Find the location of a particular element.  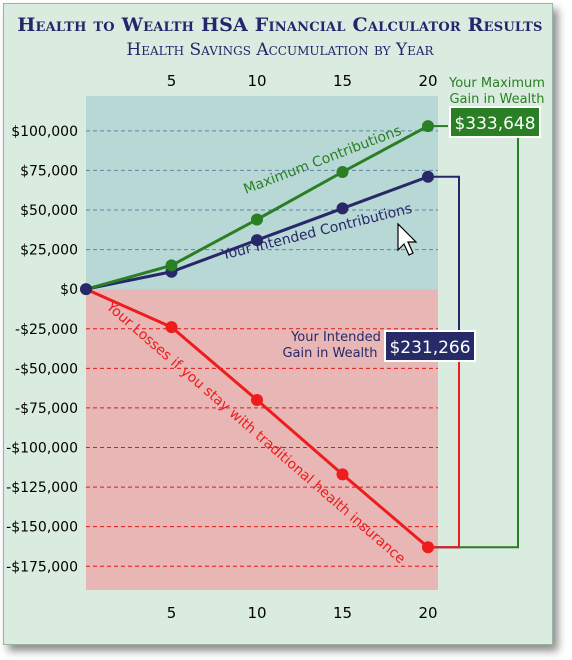

y-tick-label: $100,000 is located at coordinates (44, 132).